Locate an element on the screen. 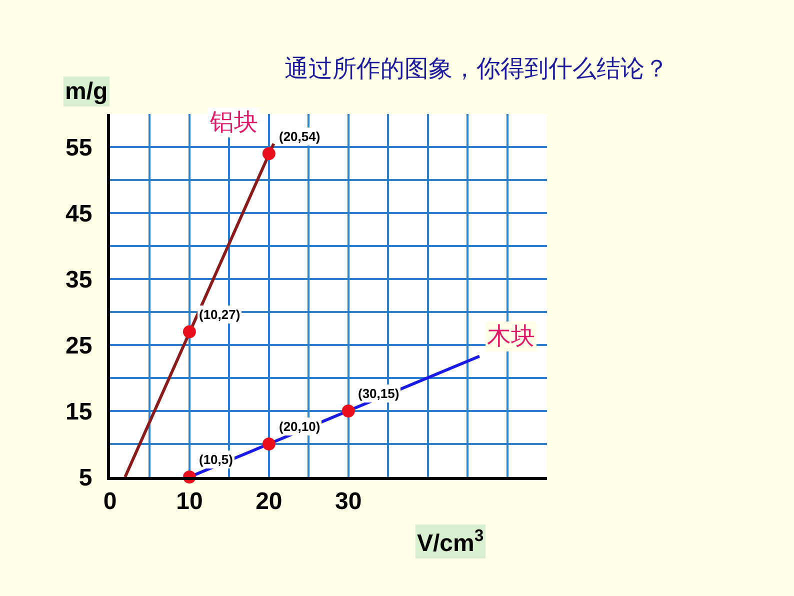  x-tick-label: 0 is located at coordinates (110, 501).